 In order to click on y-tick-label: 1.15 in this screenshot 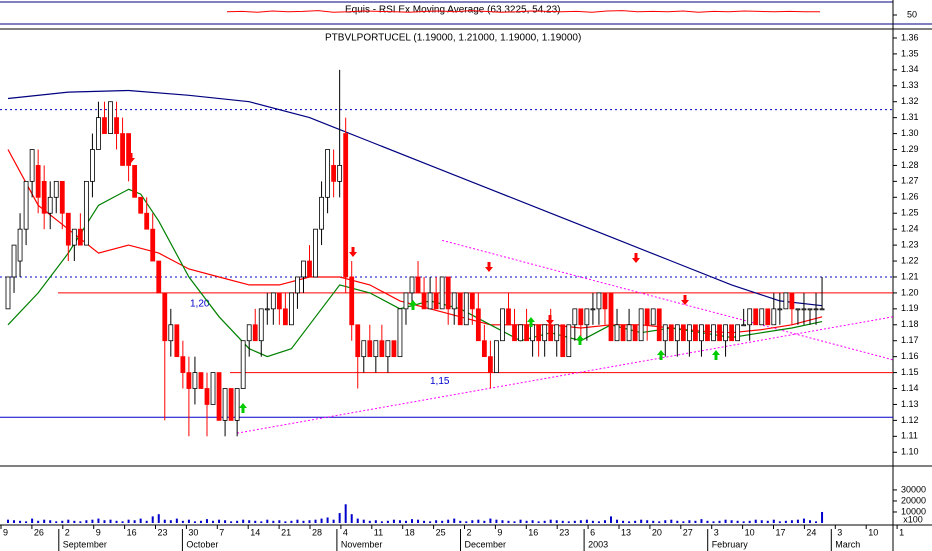, I will do `click(910, 372)`.